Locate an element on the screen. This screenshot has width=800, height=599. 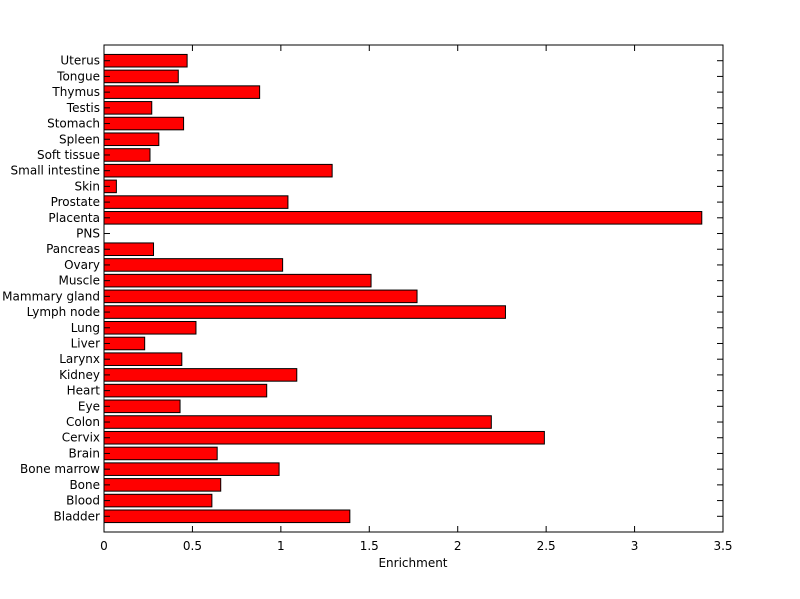
y-tick-label: Soft tissue is located at coordinates (68, 155).